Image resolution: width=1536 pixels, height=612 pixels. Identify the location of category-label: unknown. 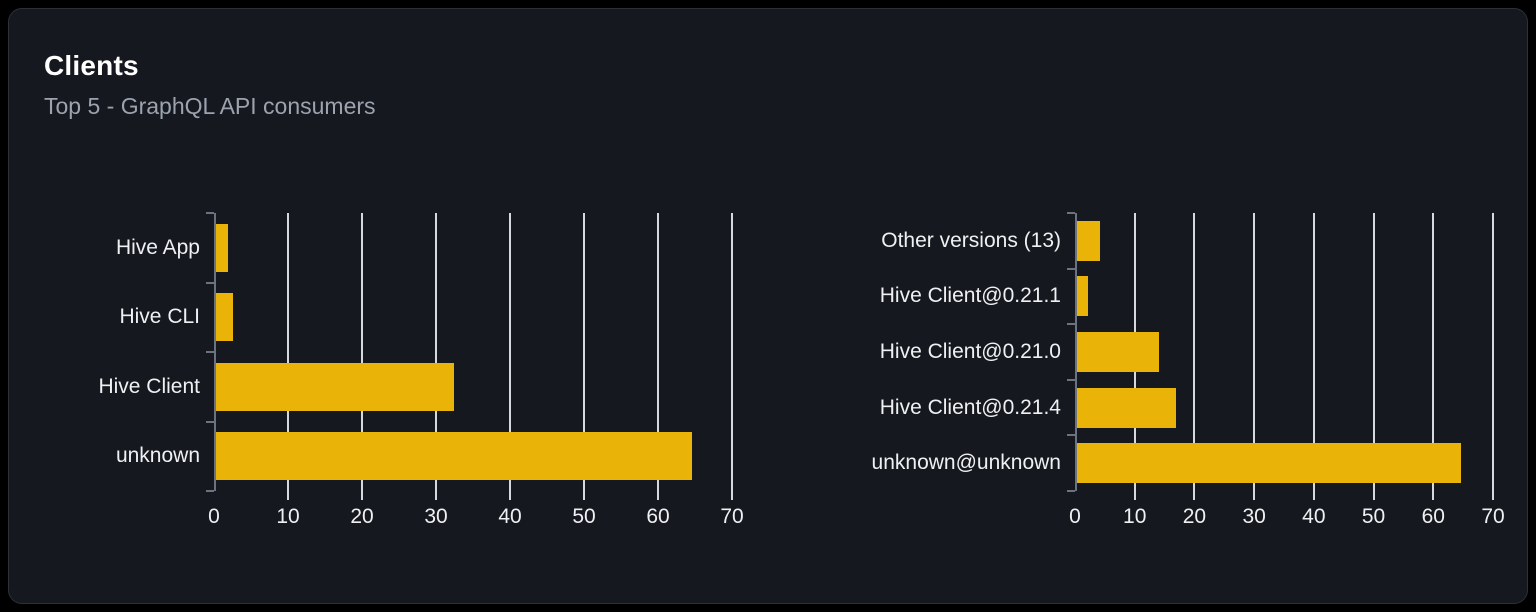
(157, 456).